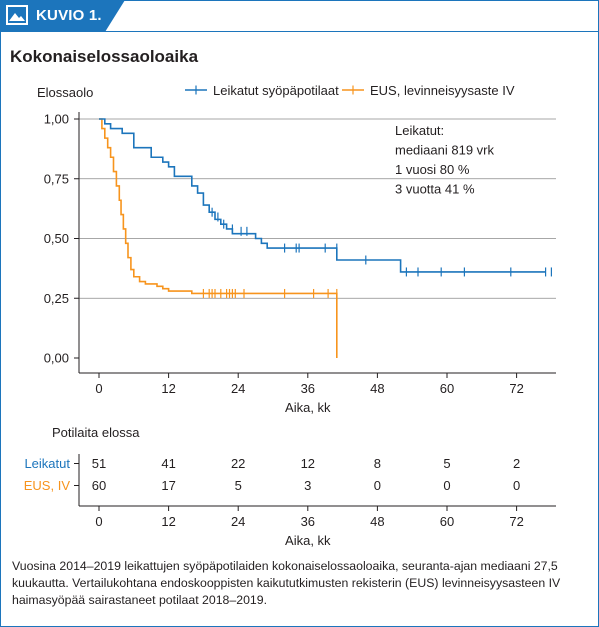  Describe the element at coordinates (377, 463) in the screenshot. I see `risk-value: 8` at that location.